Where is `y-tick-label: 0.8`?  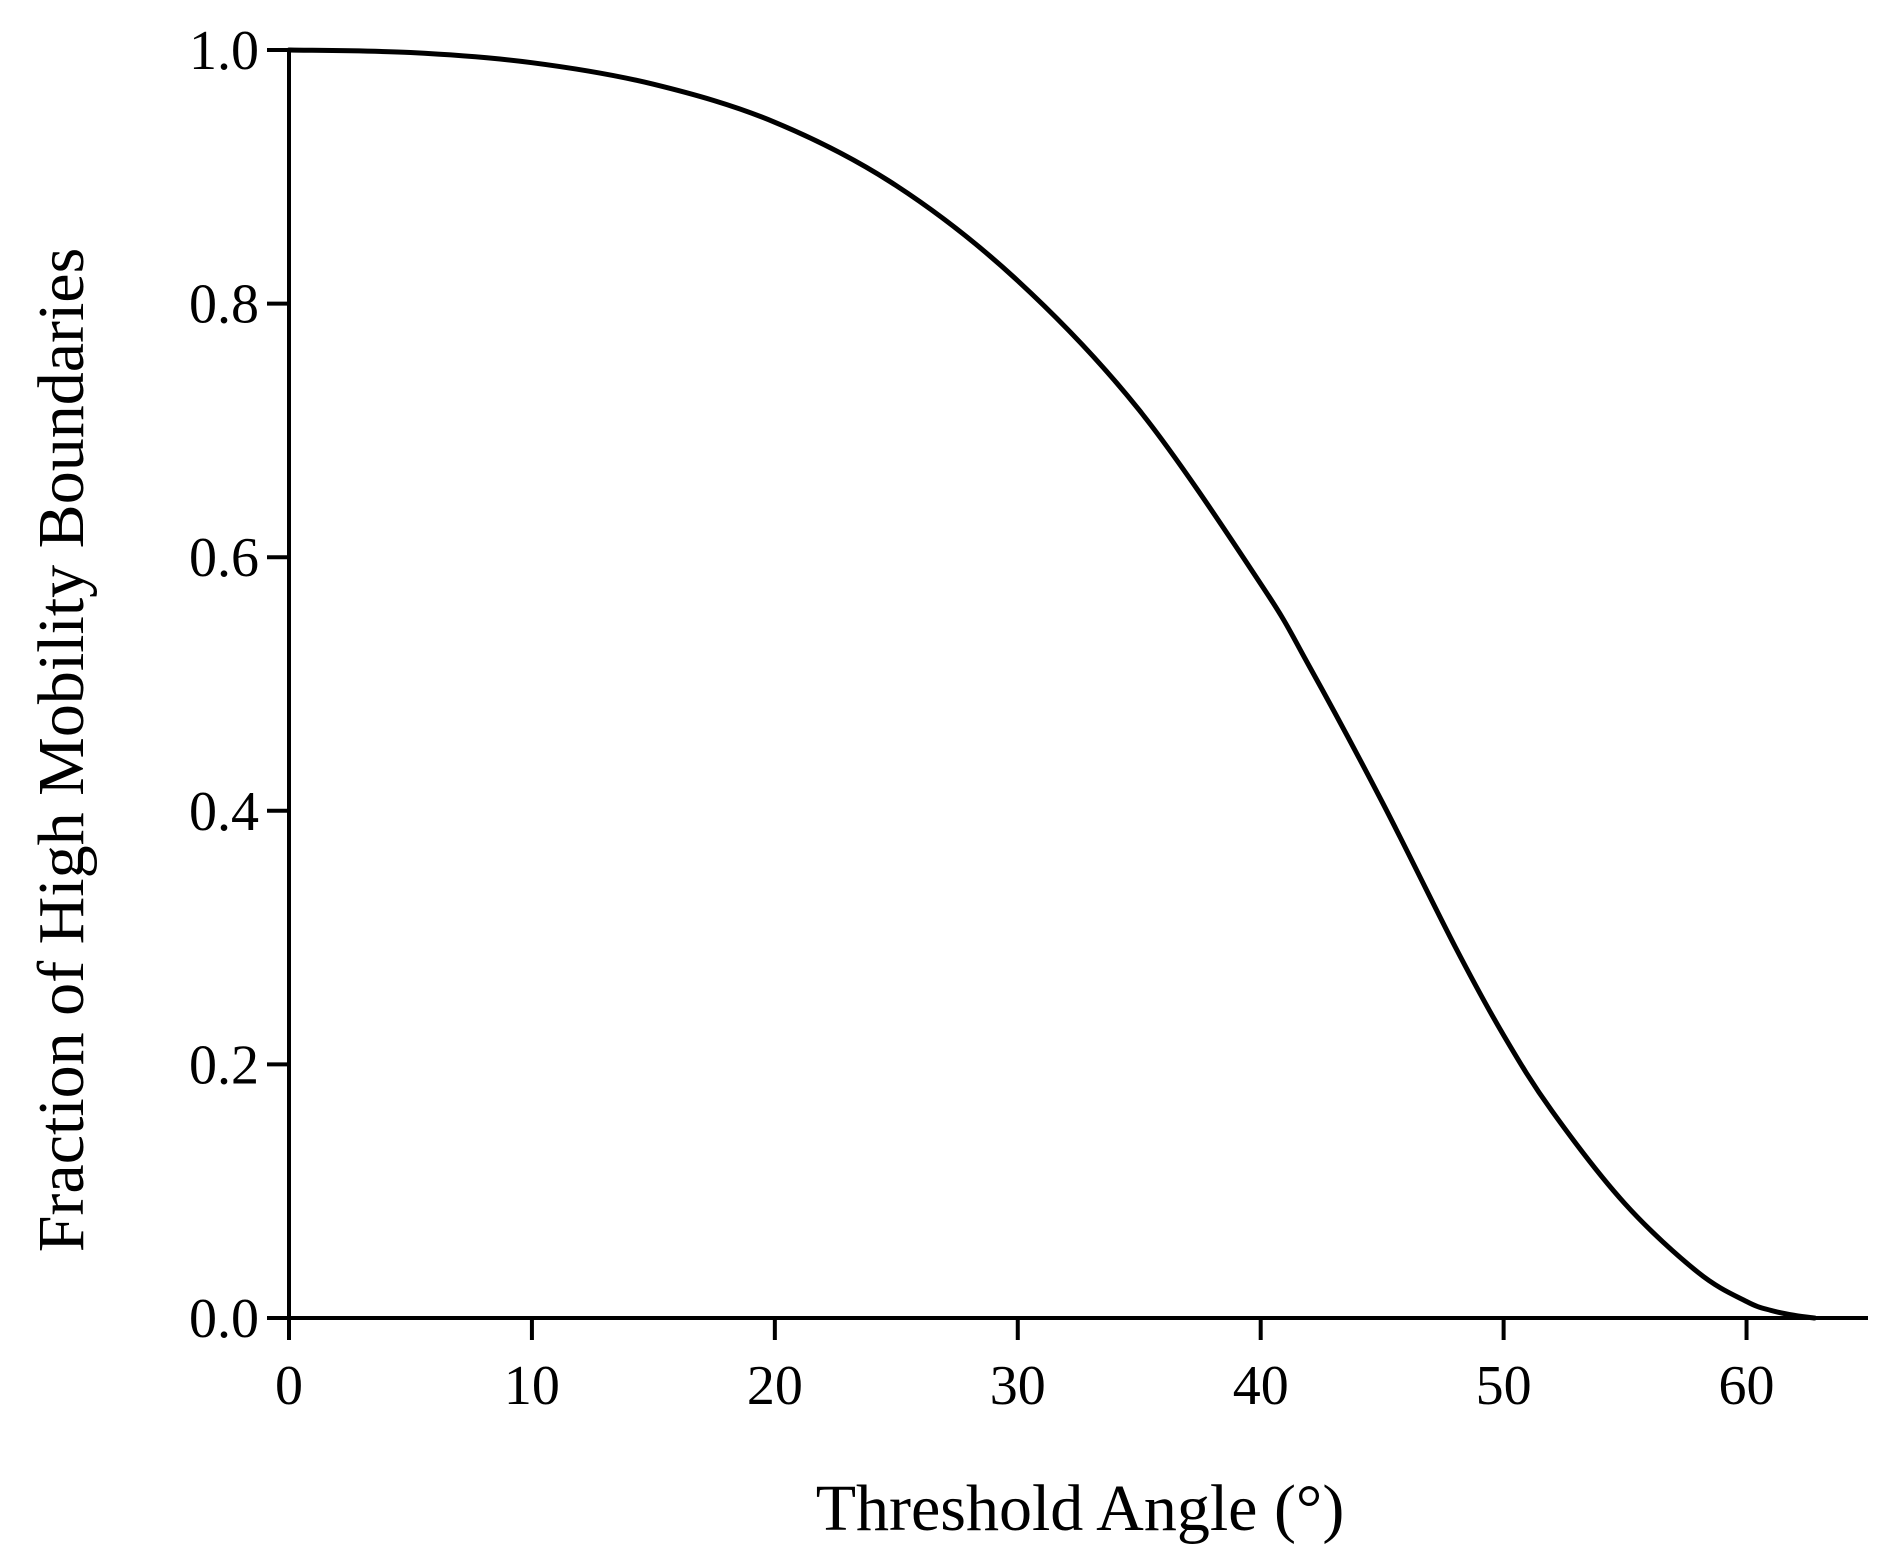 y-tick-label: 0.8 is located at coordinates (224, 305).